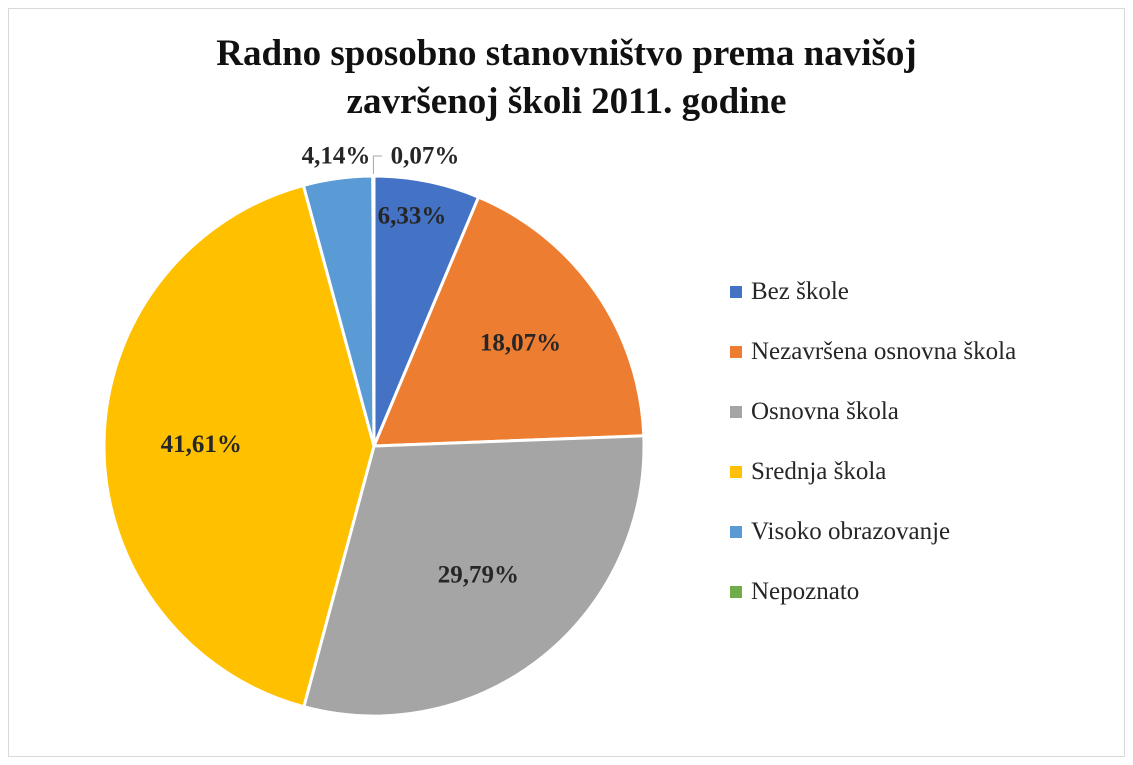  I want to click on chart-title-line-2: završenoj školi 2011. godine, so click(566, 101).